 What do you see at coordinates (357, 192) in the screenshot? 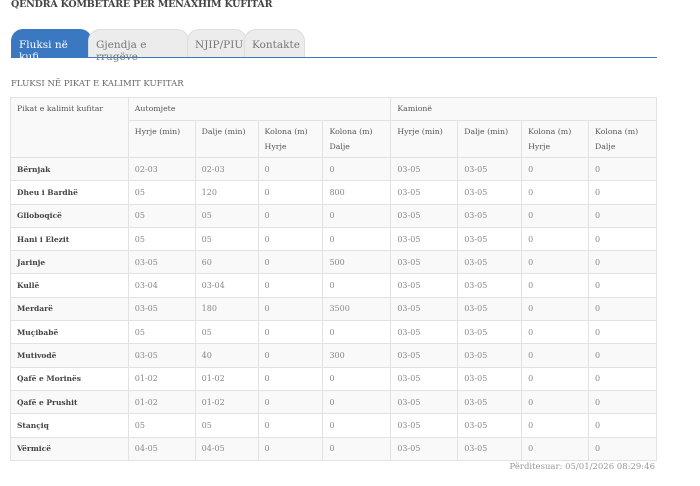
I see `cell-value: 800` at bounding box center [357, 192].